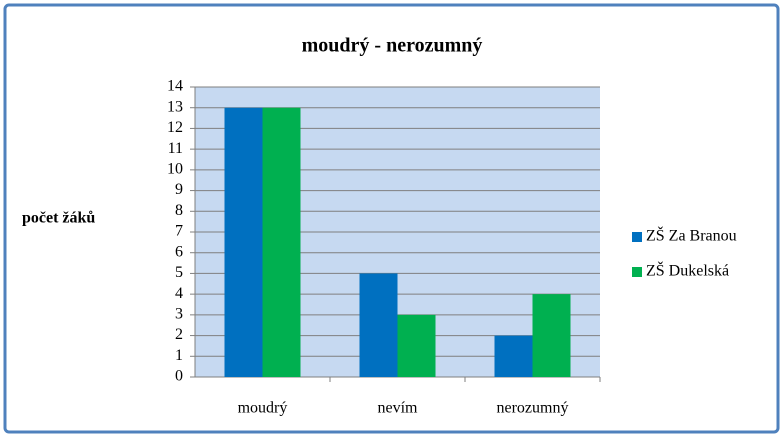 The image size is (784, 437). What do you see at coordinates (175, 106) in the screenshot?
I see `y-tick-label: 13` at bounding box center [175, 106].